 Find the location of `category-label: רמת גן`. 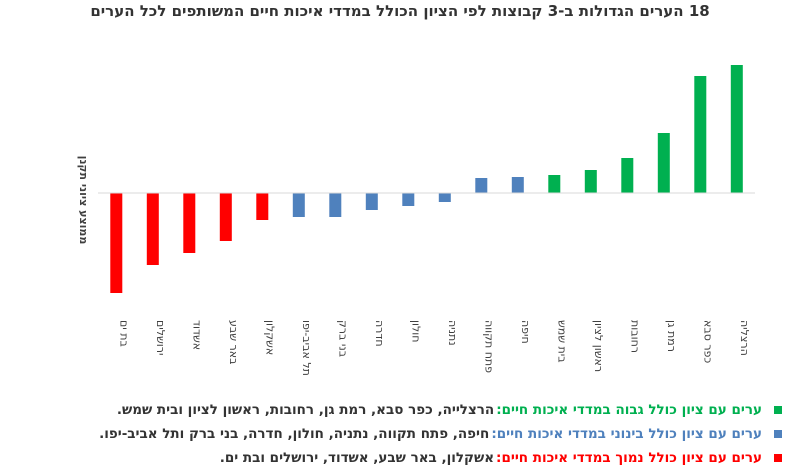

category-label: רמת גן is located at coordinates (671, 336).